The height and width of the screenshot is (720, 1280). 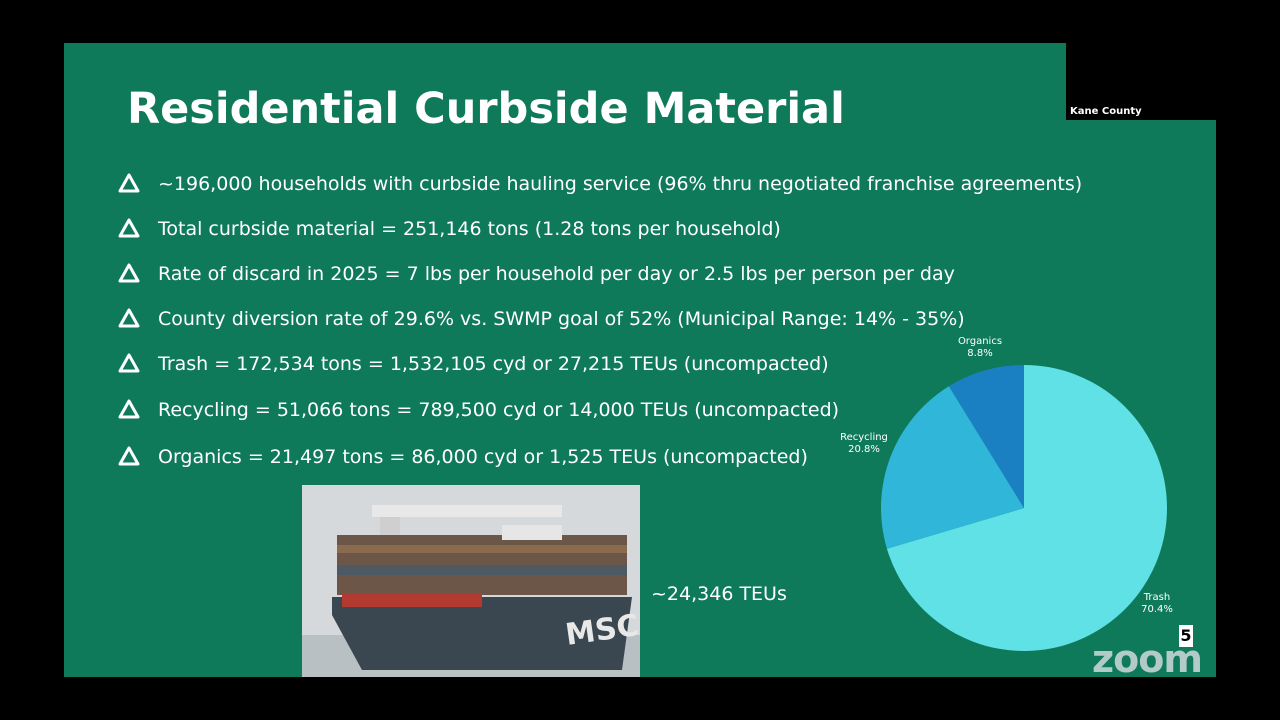 What do you see at coordinates (1147, 659) in the screenshot?
I see `app-logo: zoom` at bounding box center [1147, 659].